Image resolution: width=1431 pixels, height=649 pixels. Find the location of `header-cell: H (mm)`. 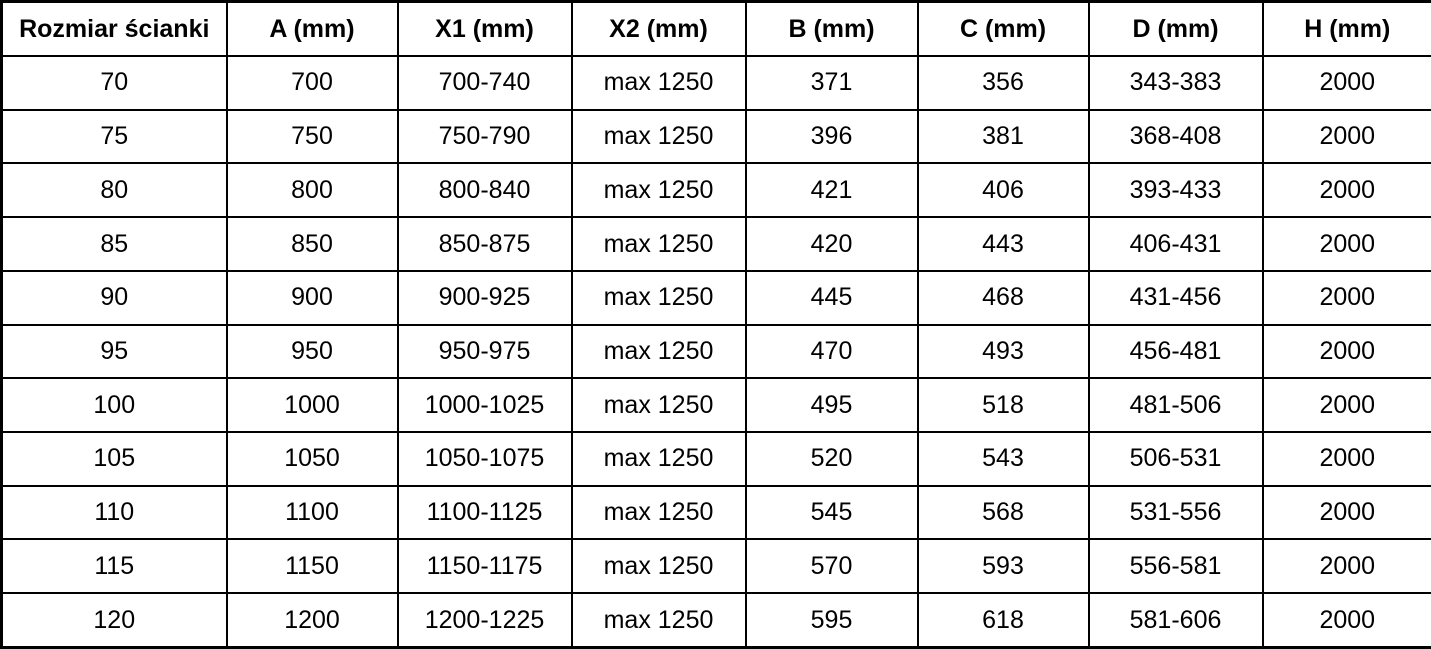

header-cell: H (mm) is located at coordinates (1346, 28).